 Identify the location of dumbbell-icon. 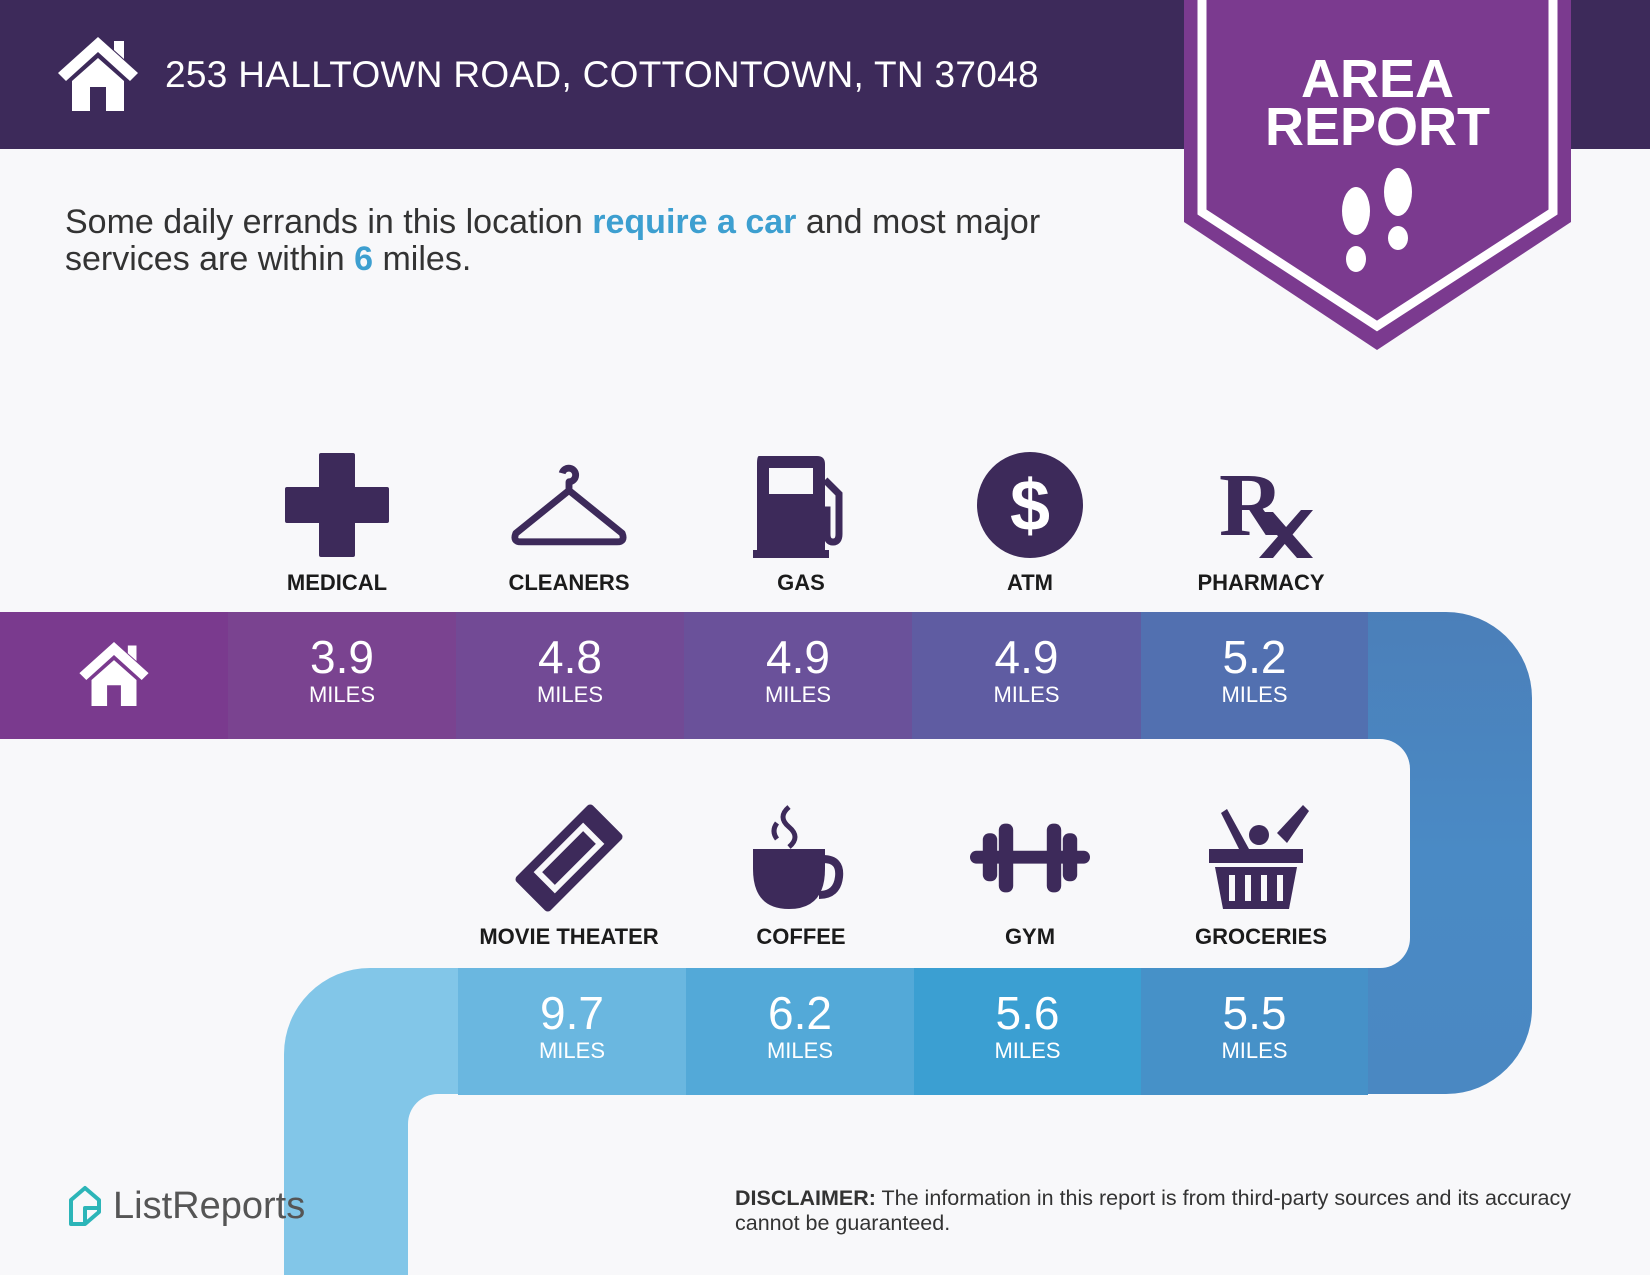
(1030, 858).